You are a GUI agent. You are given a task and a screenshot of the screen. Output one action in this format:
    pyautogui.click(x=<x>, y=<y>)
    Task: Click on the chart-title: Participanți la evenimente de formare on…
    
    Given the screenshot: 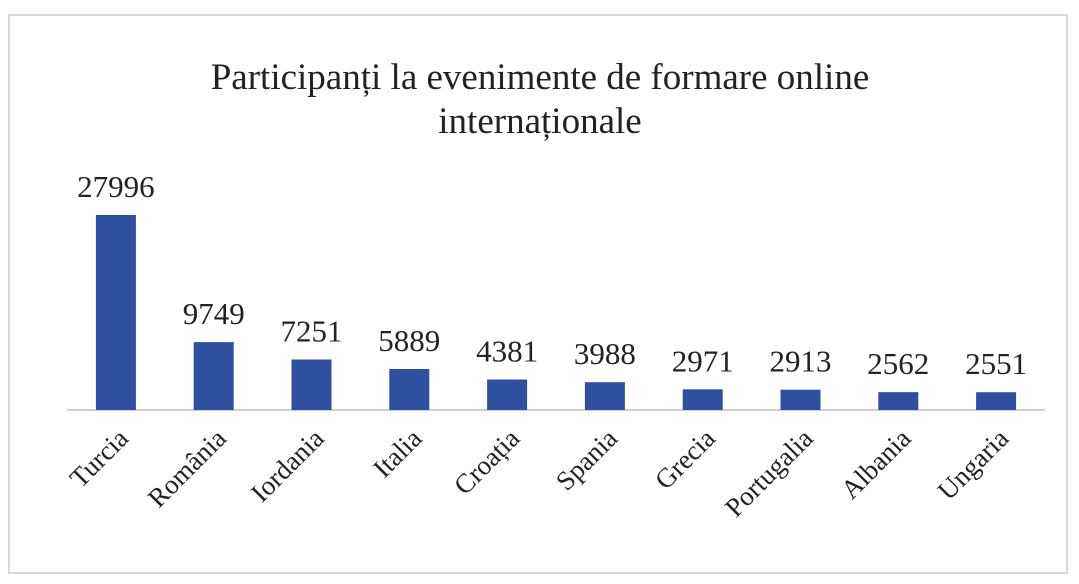 What is the action you would take?
    pyautogui.click(x=540, y=99)
    